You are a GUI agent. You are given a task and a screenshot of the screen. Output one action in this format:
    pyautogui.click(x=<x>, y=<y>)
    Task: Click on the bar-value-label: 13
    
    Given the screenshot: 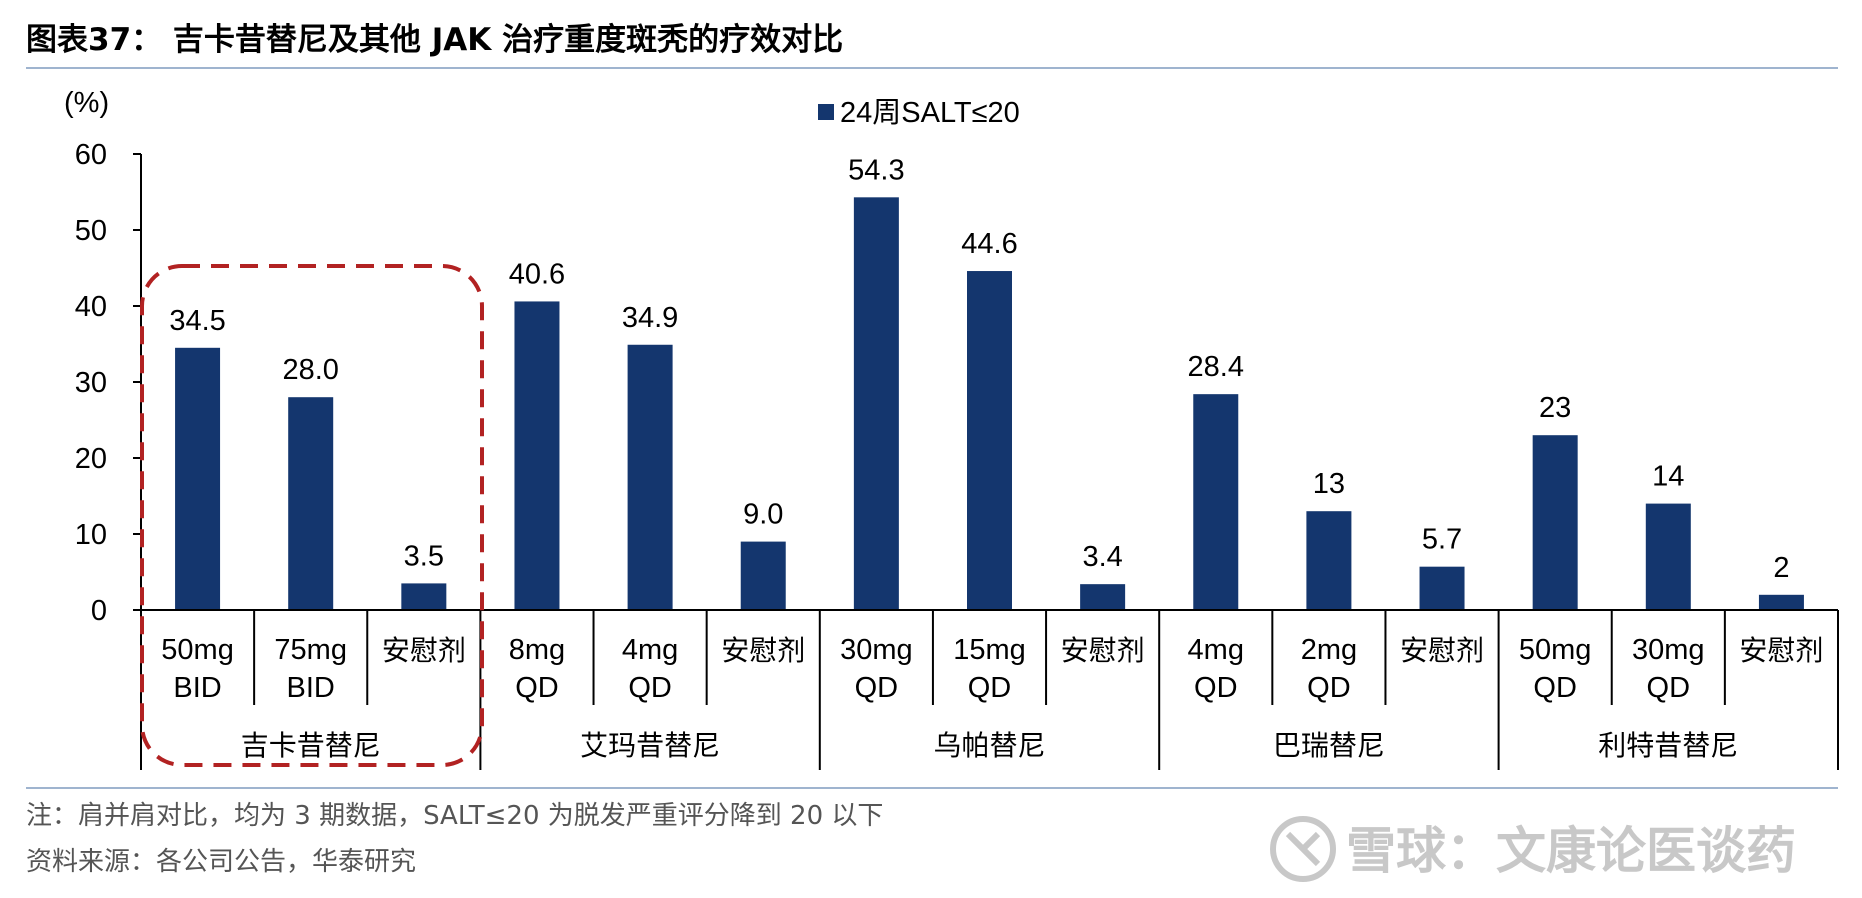 What is the action you would take?
    pyautogui.click(x=1329, y=484)
    